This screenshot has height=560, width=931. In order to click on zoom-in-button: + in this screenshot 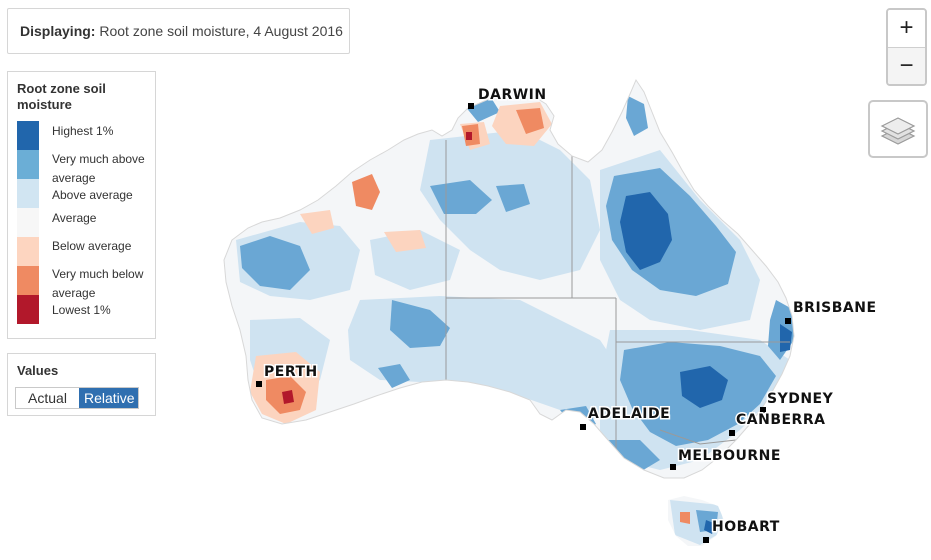, I will do `click(906, 28)`.